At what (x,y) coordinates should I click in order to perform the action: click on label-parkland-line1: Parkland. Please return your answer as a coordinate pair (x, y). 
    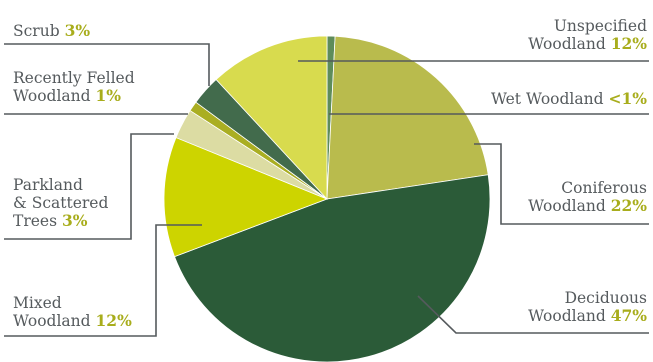
    Looking at the image, I should click on (60, 185).